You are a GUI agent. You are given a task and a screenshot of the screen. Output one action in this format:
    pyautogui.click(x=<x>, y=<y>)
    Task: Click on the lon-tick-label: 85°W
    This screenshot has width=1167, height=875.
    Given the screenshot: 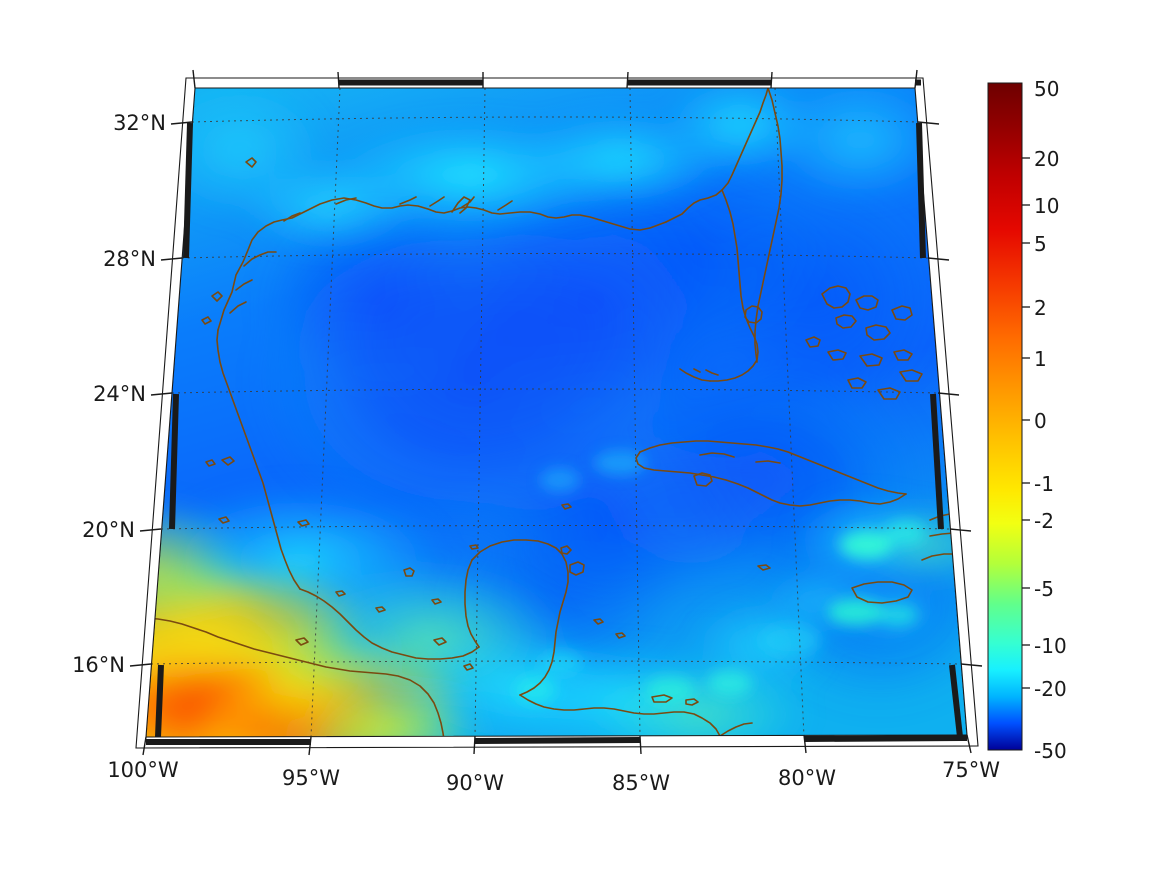 What is the action you would take?
    pyautogui.click(x=641, y=783)
    